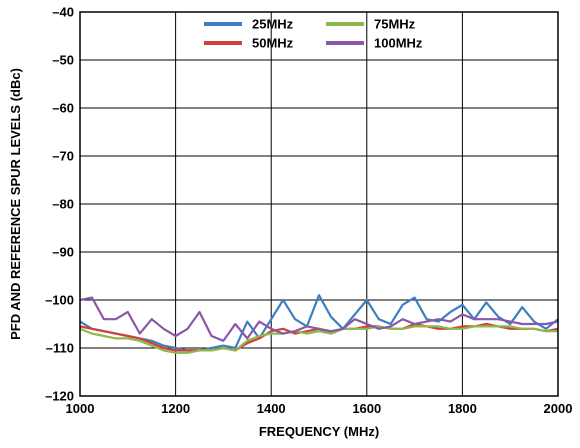  I want to click on series-line-25MHz, so click(319, 323).